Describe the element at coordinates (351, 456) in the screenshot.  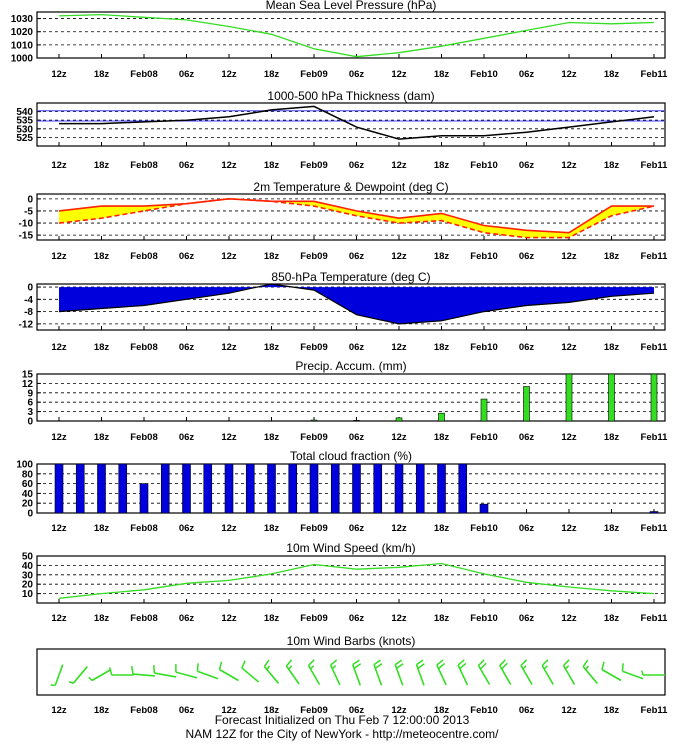
I see `panel-title: Total cloud fraction (%)` at that location.